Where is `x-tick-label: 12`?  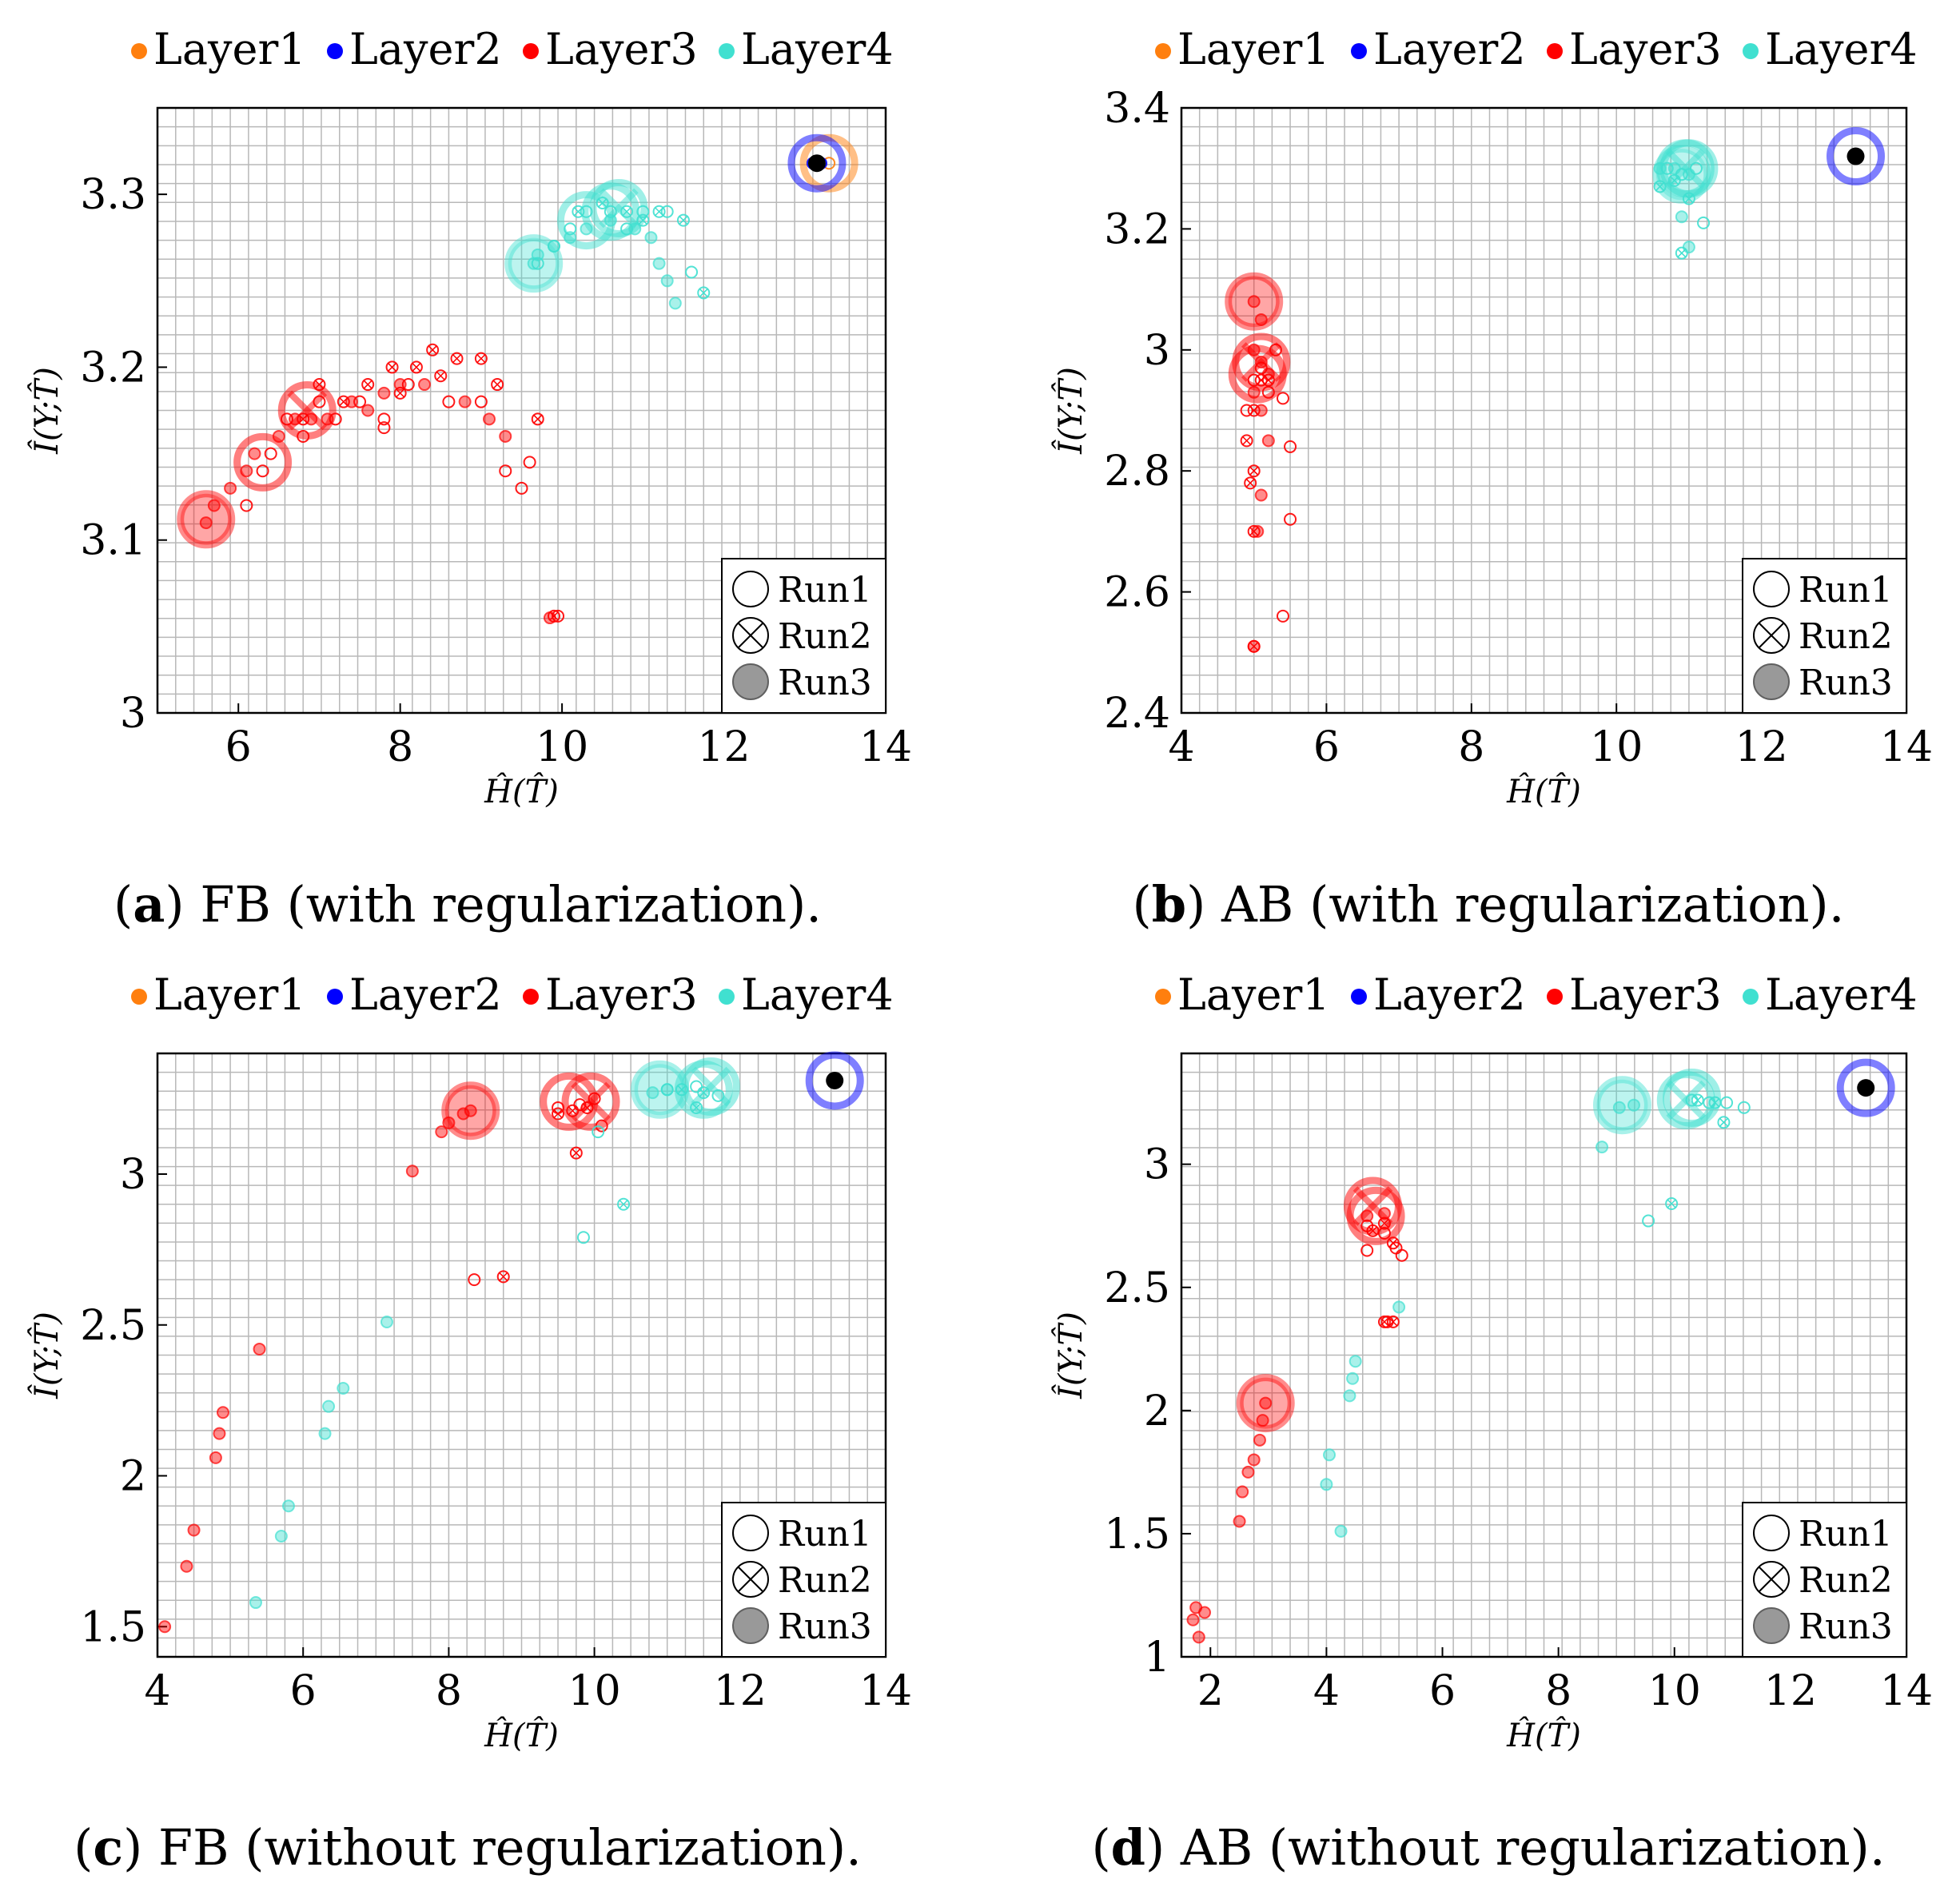
x-tick-label: 12 is located at coordinates (723, 747).